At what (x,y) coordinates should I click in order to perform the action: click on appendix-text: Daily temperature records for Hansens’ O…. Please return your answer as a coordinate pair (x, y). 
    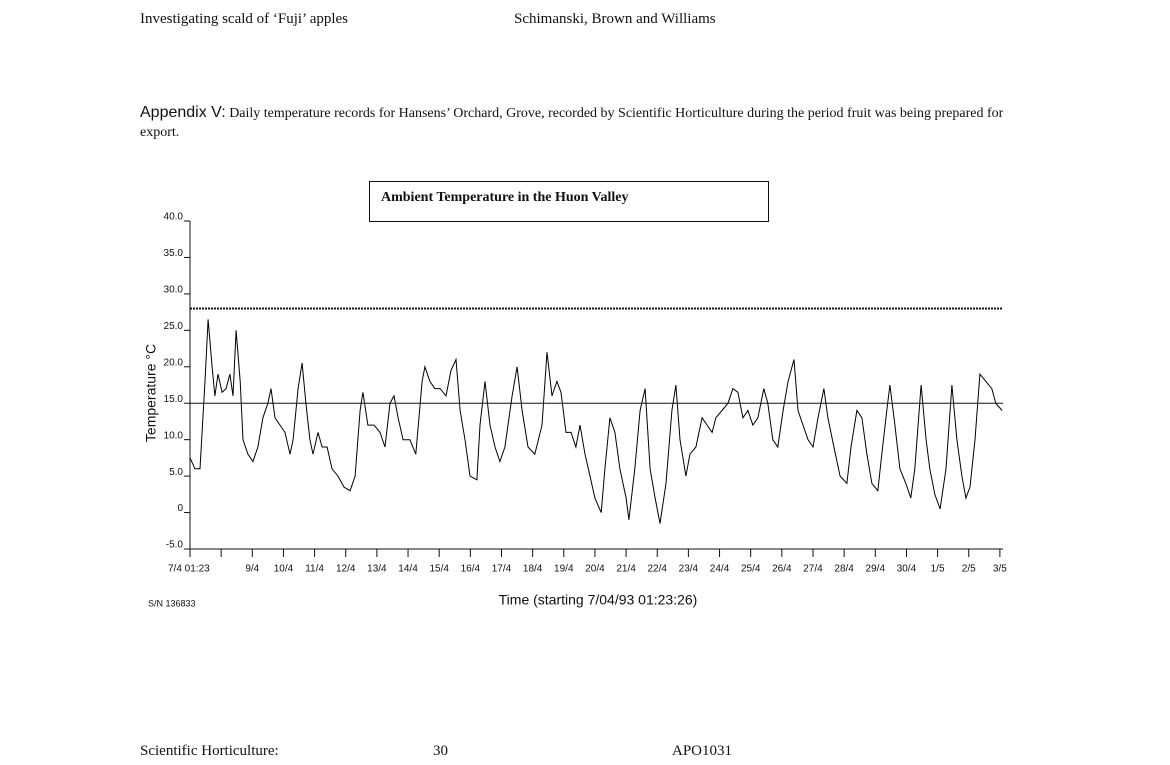
    Looking at the image, I should click on (572, 123).